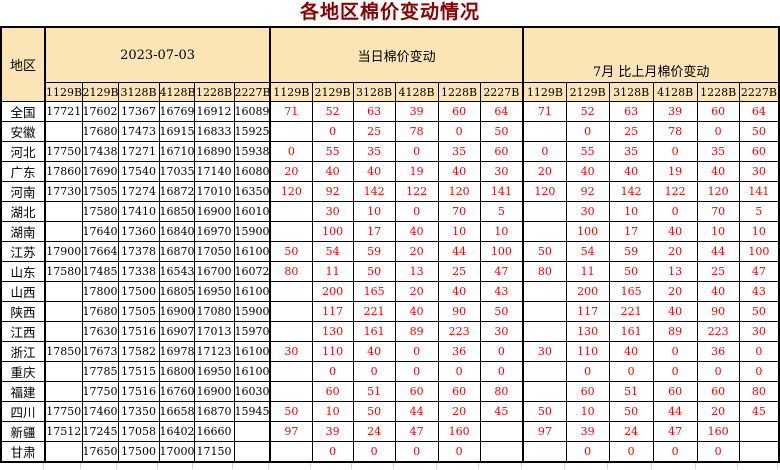  I want to click on daily-change-cell: 89, so click(416, 331).